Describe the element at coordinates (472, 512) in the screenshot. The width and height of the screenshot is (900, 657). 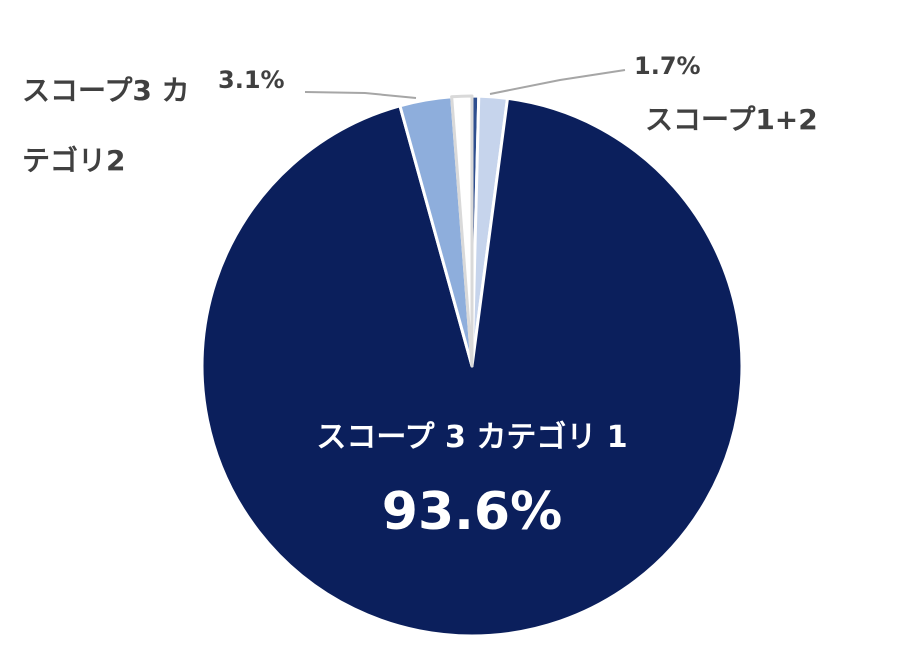
I see `value-label: 93.6%` at that location.